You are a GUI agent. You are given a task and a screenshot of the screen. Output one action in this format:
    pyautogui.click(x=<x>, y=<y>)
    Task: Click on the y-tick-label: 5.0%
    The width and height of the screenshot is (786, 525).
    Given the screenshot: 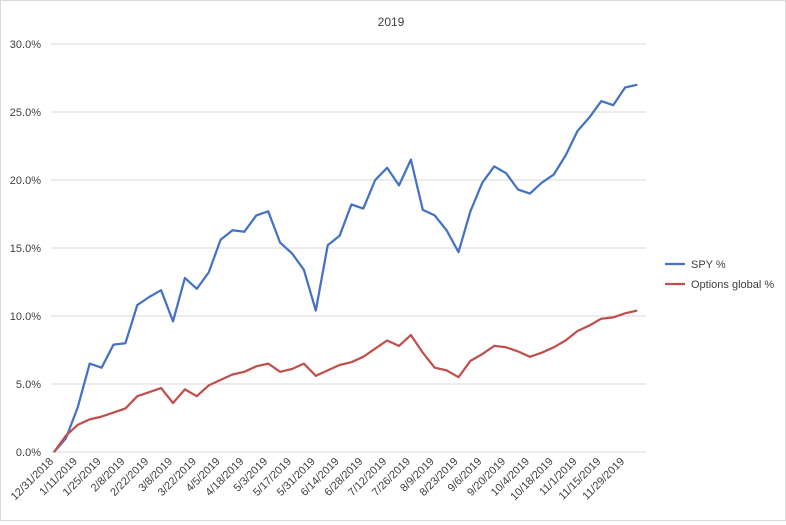 What is the action you would take?
    pyautogui.click(x=28, y=385)
    